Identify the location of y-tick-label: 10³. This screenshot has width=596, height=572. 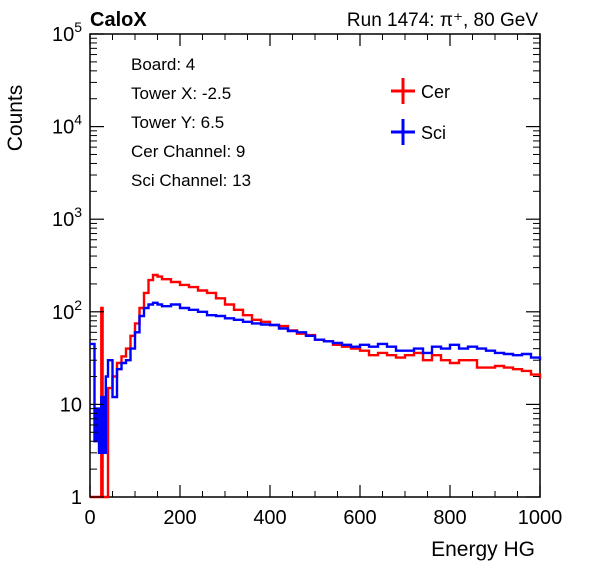
(67, 217).